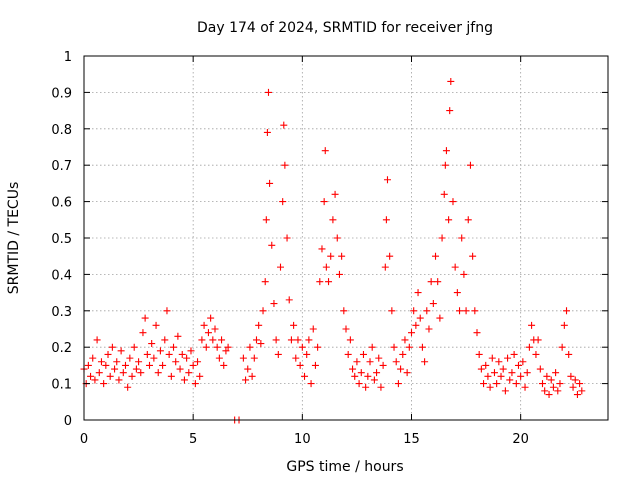 This screenshot has height=480, width=640. I want to click on y-tick-label: 0.5, so click(61, 239).